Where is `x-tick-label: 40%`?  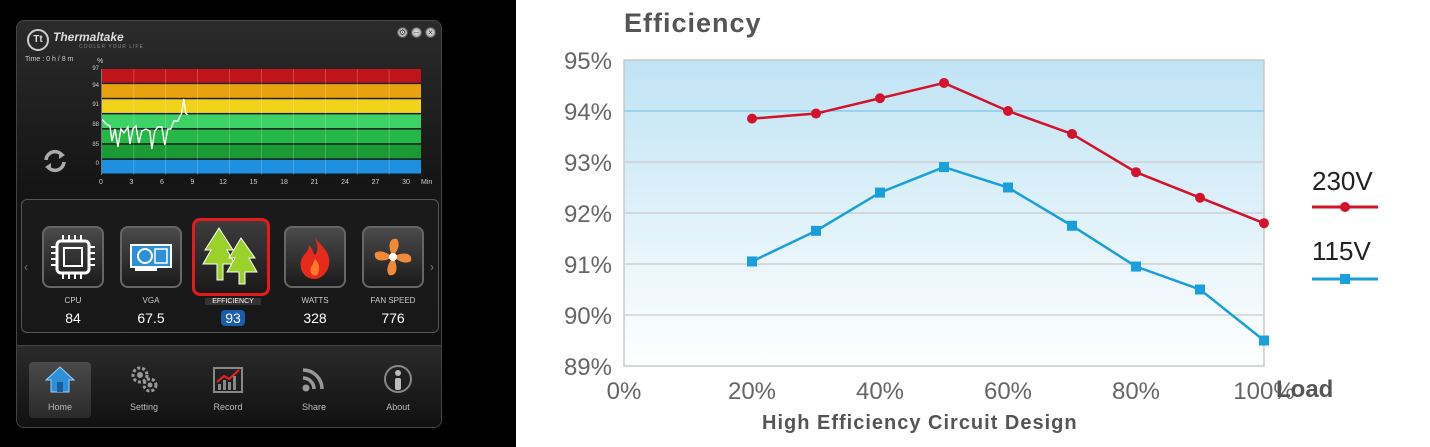 x-tick-label: 40% is located at coordinates (880, 391).